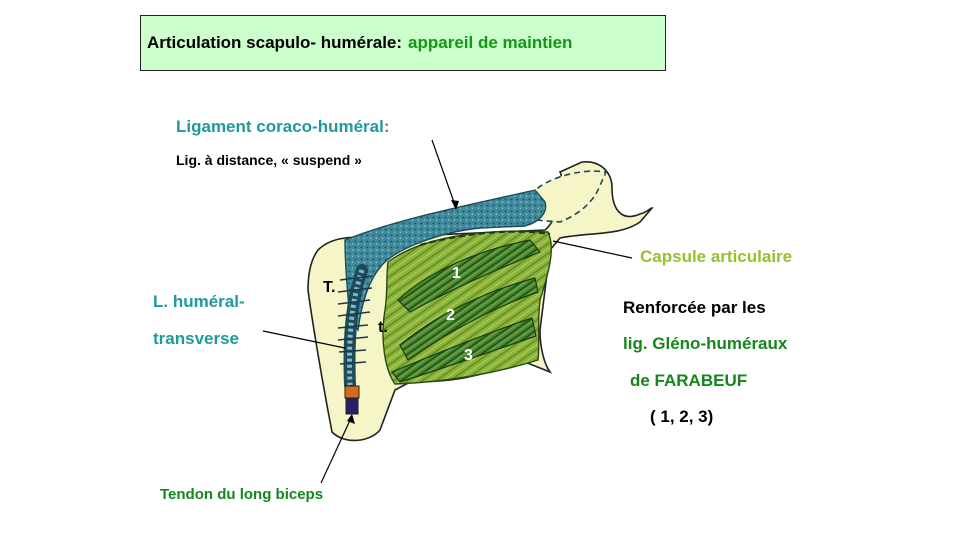  What do you see at coordinates (705, 343) in the screenshot?
I see `label-reinforced-line2: lig. Gléno-huméraux` at bounding box center [705, 343].